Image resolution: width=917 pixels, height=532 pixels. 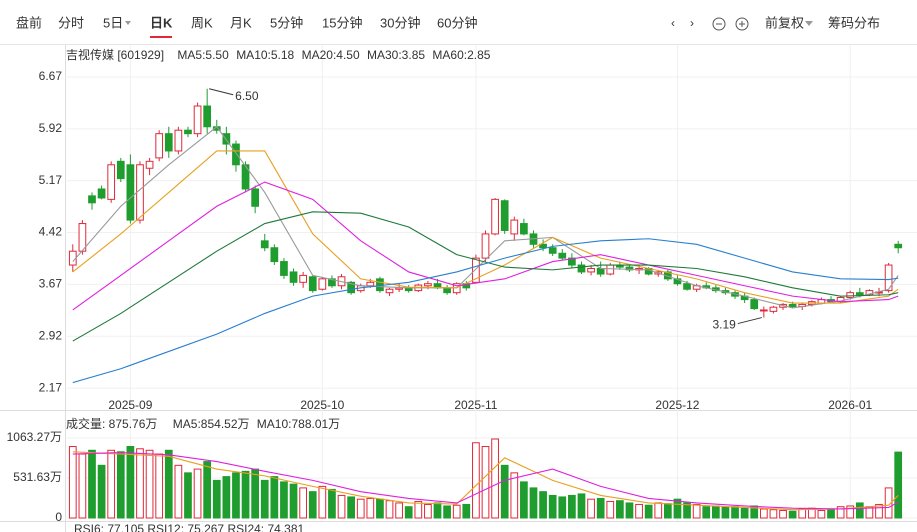 What do you see at coordinates (211, 424) in the screenshot?
I see `legend-entry: MA5:854.52万` at bounding box center [211, 424].